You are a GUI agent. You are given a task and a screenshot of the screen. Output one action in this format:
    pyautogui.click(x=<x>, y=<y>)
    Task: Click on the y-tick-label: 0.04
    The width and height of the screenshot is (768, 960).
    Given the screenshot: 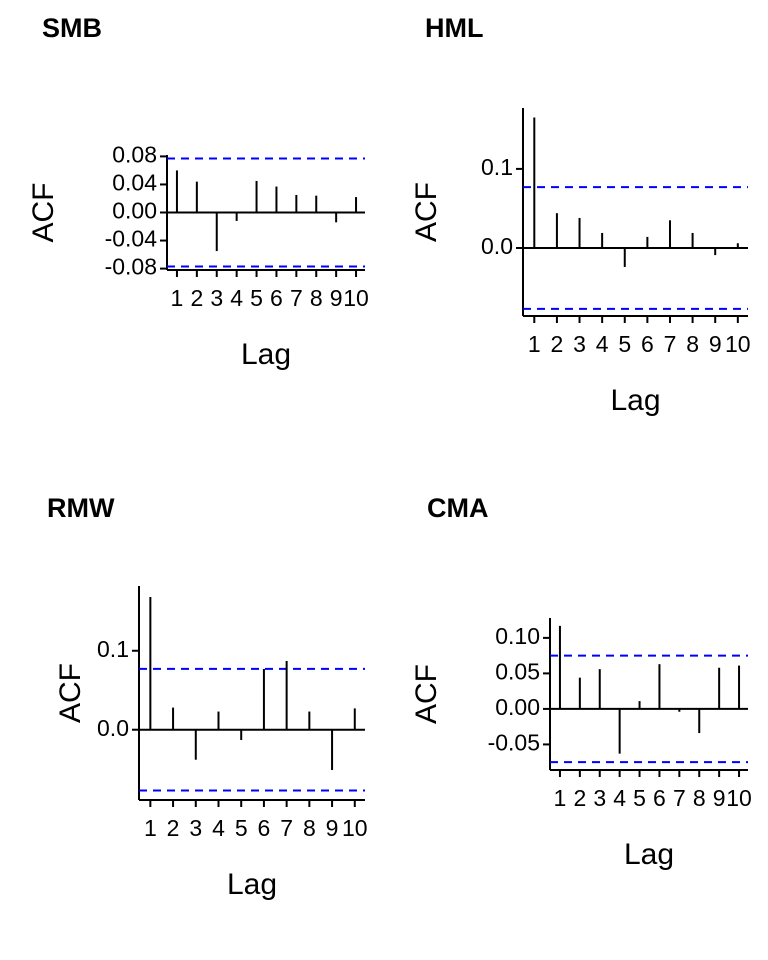 What is the action you would take?
    pyautogui.click(x=134, y=183)
    